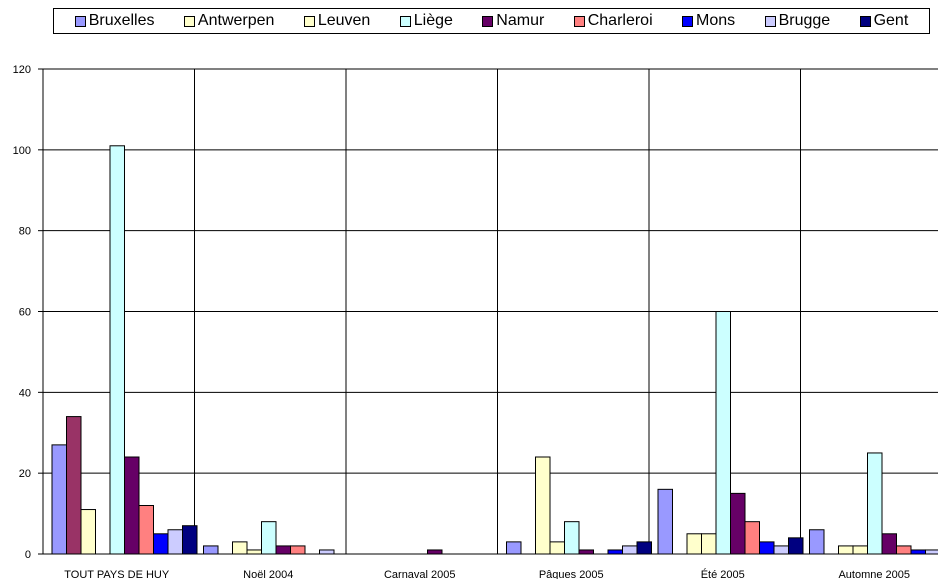  I want to click on legend-label-0: Bruxelles, so click(121, 20).